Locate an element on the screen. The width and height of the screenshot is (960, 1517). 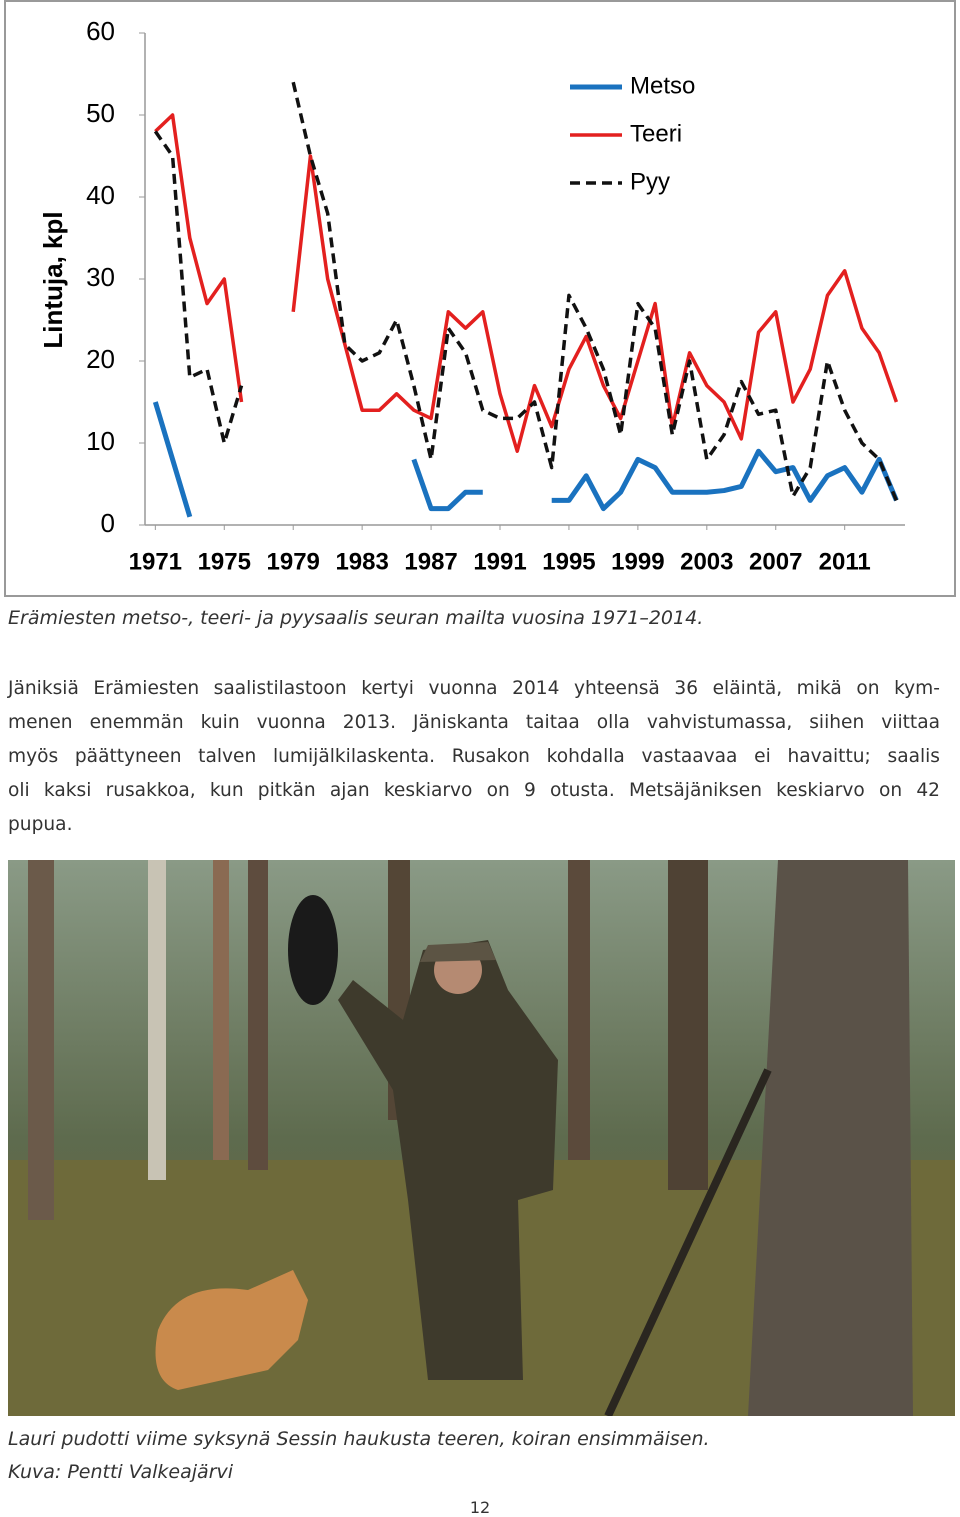
paragraph-line: pupua. is located at coordinates (40, 824).